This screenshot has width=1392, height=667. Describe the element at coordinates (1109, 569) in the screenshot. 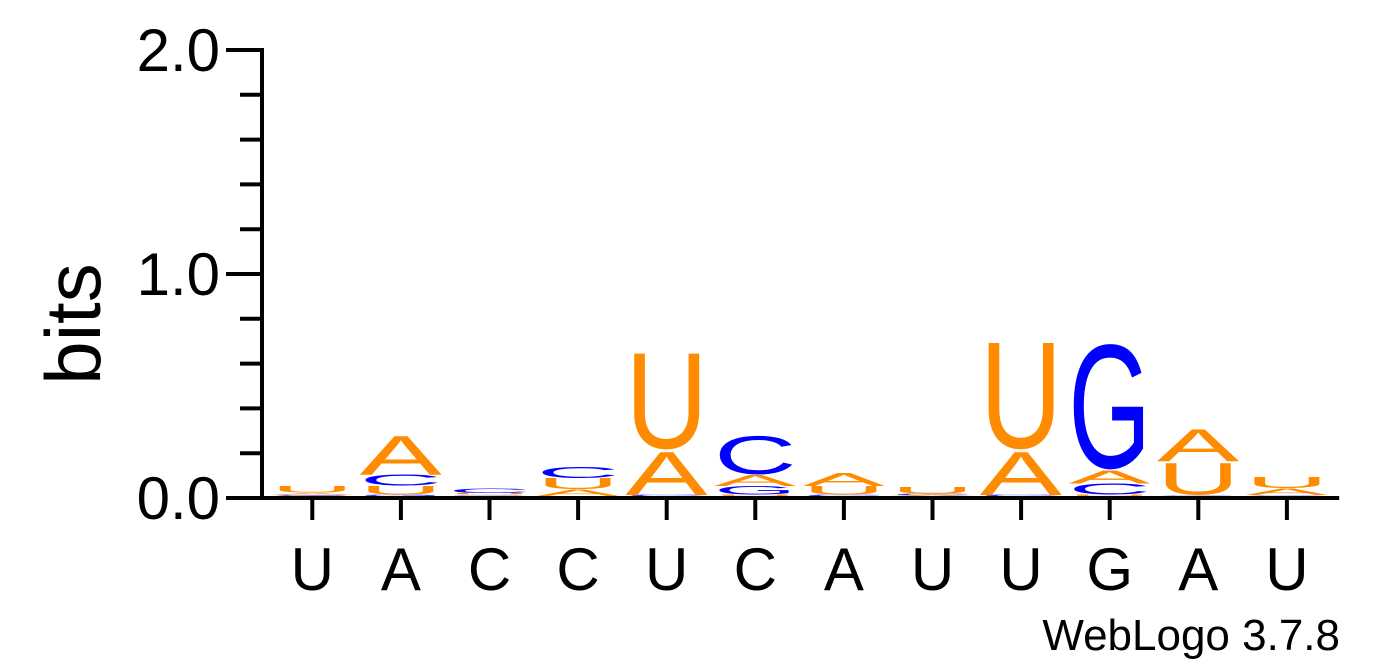

I see `x-tick-label: G` at that location.